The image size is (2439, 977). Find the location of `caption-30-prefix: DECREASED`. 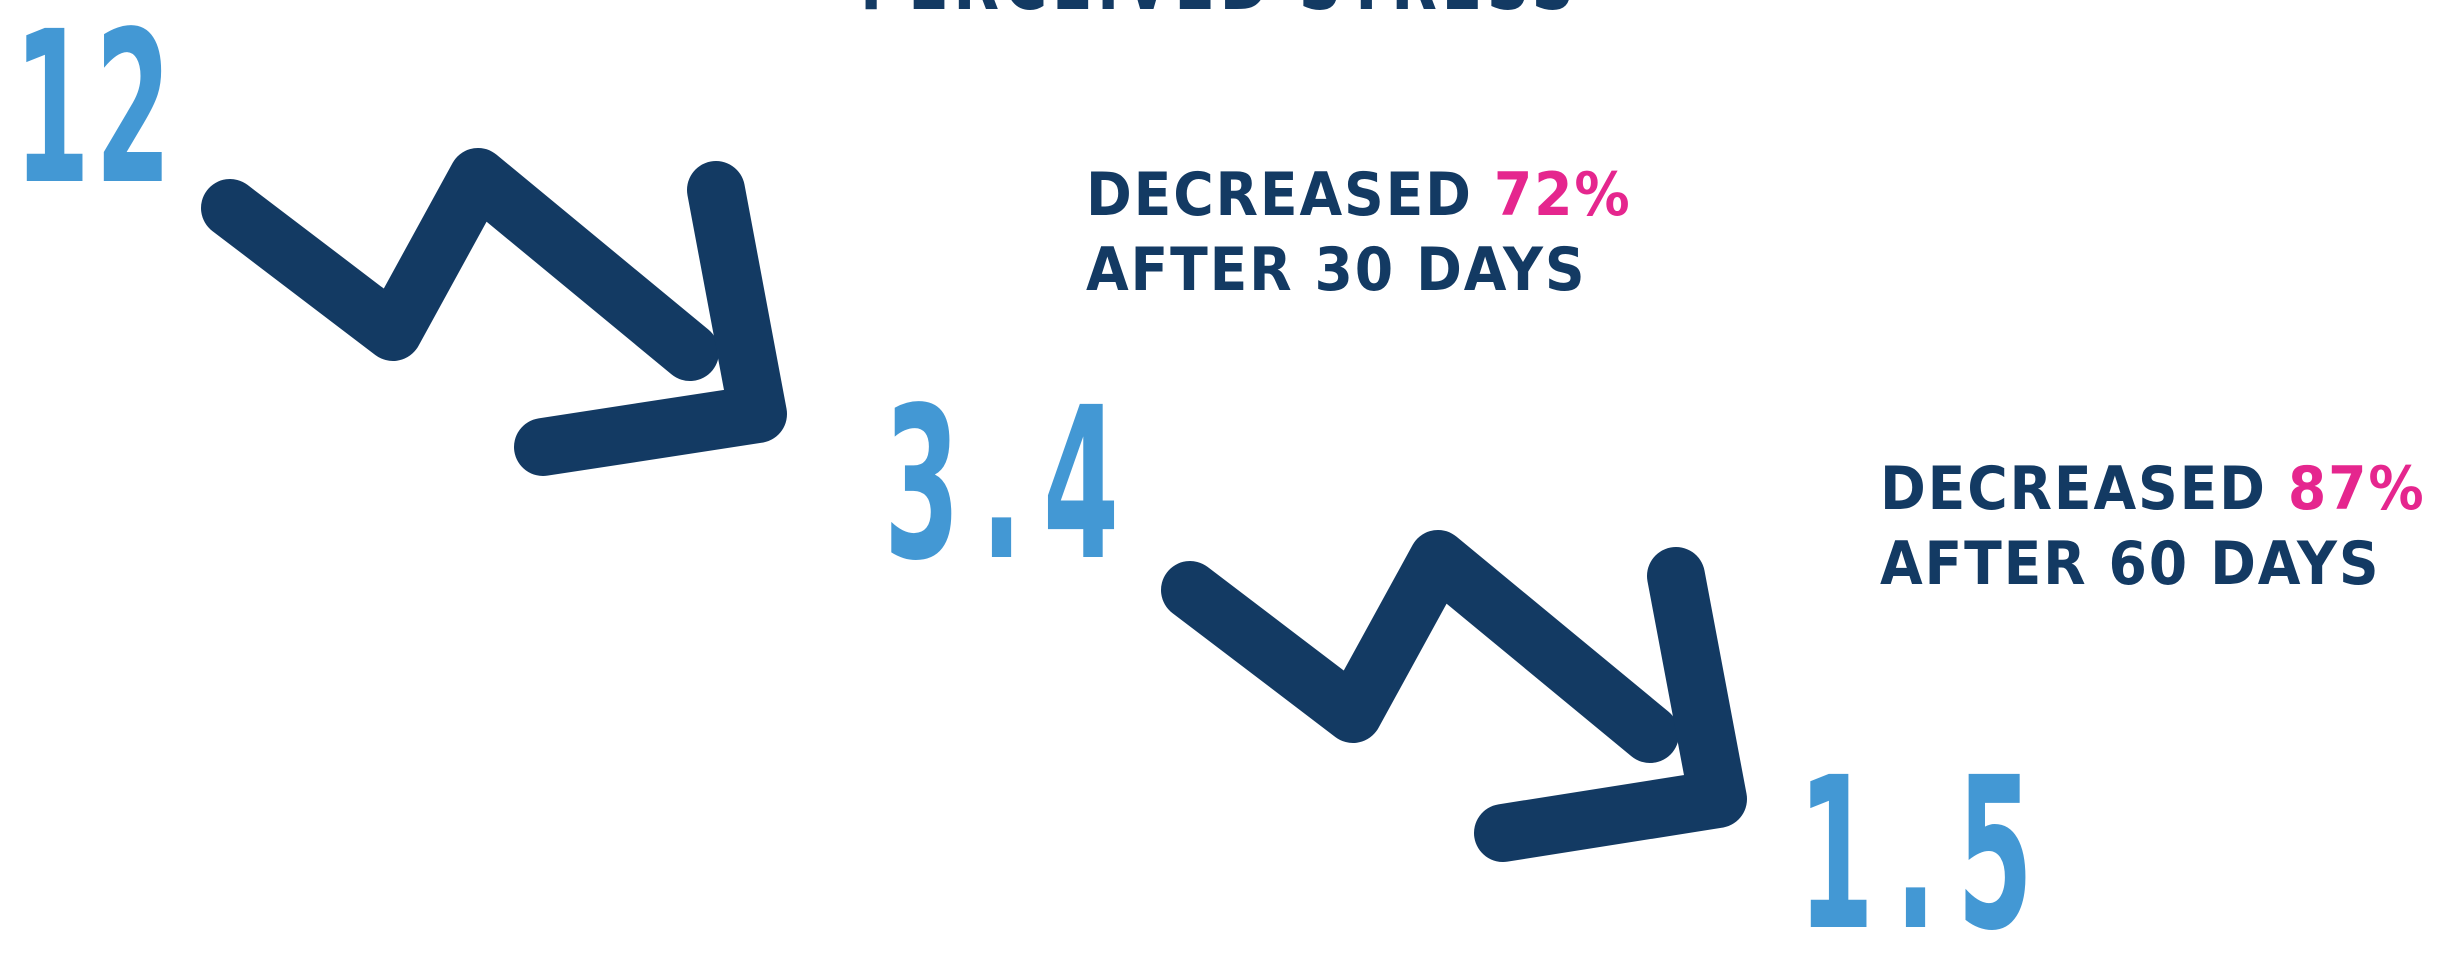

caption-30-prefix: DECREASED is located at coordinates (1290, 195).